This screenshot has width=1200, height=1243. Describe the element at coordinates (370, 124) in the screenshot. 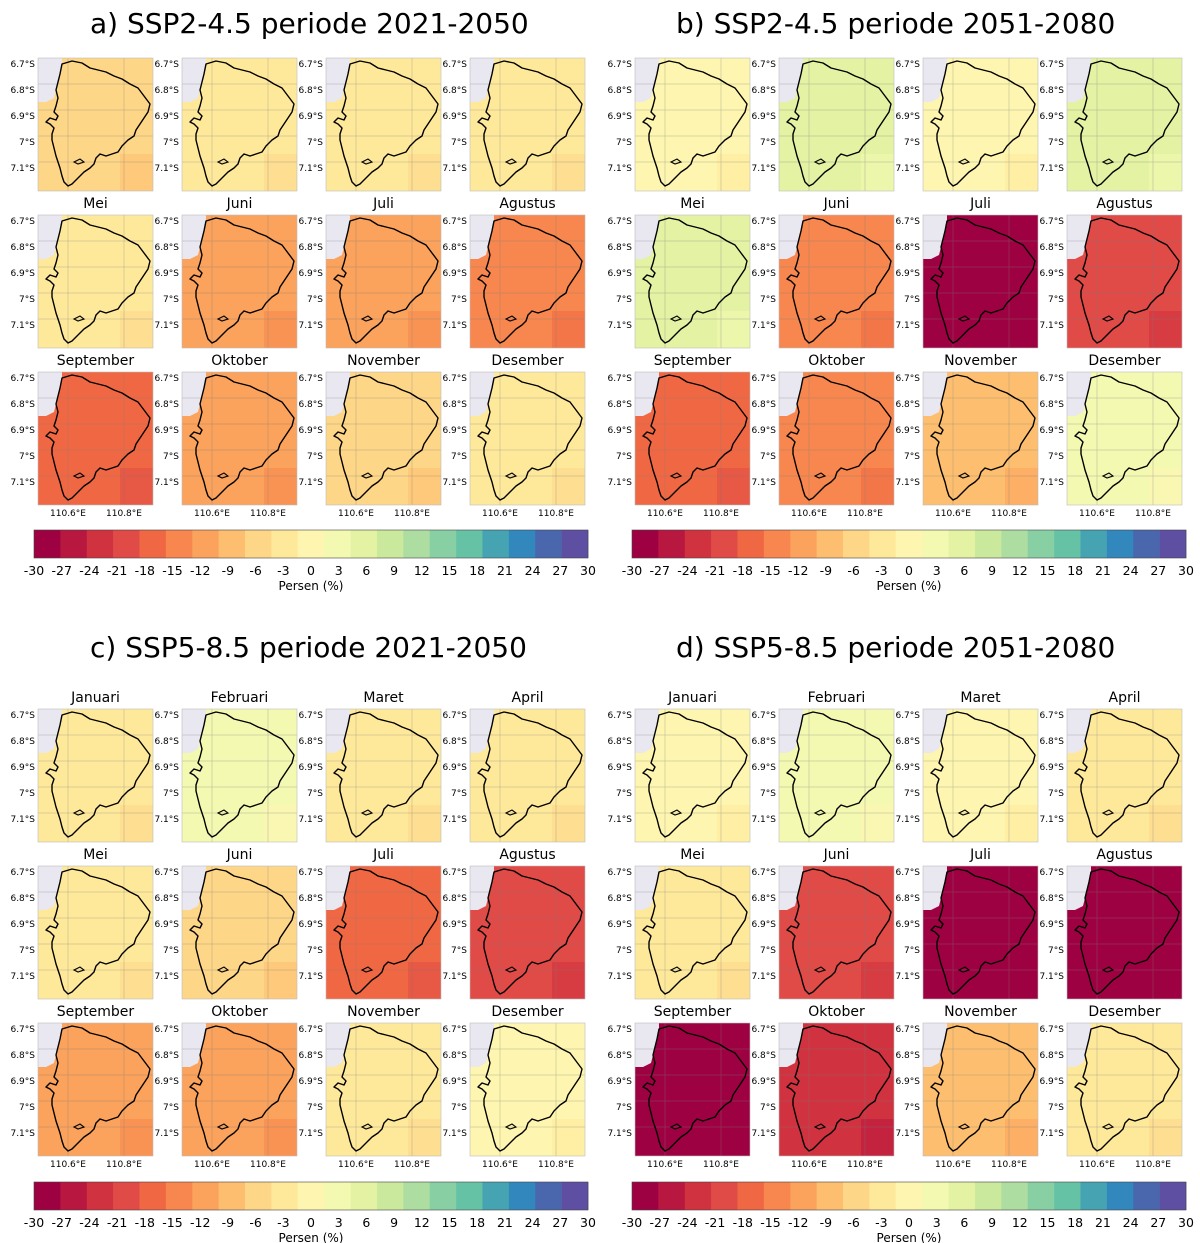

I see `map-0-2: 6.7°S 6.8°S 6.9°S 7°S 7.1°S` at that location.